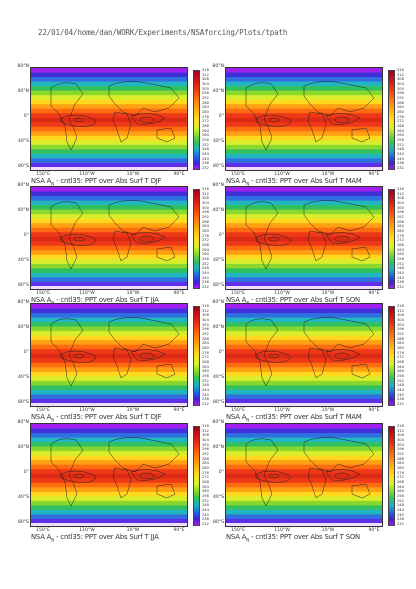 Image resolution: width=416 pixels, height=589 pixels. Describe the element at coordinates (218, 141) in the screenshot. I see `latitude-label: 40°S` at that location.